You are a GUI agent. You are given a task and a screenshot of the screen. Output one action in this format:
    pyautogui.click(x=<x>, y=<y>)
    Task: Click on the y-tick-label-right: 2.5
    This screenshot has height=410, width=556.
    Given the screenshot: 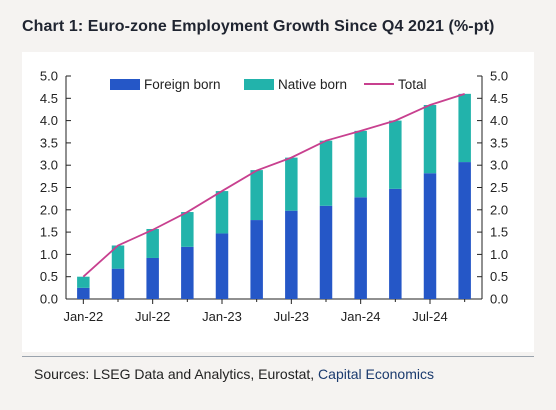 What is the action you would take?
    pyautogui.click(x=499, y=187)
    